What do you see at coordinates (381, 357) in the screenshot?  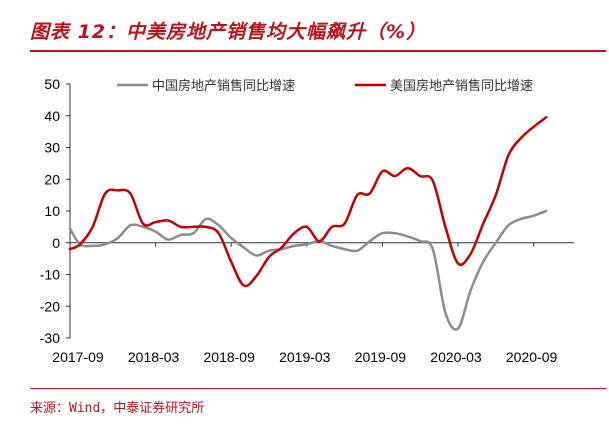 I see `x-tick-label: 2019-09` at bounding box center [381, 357].